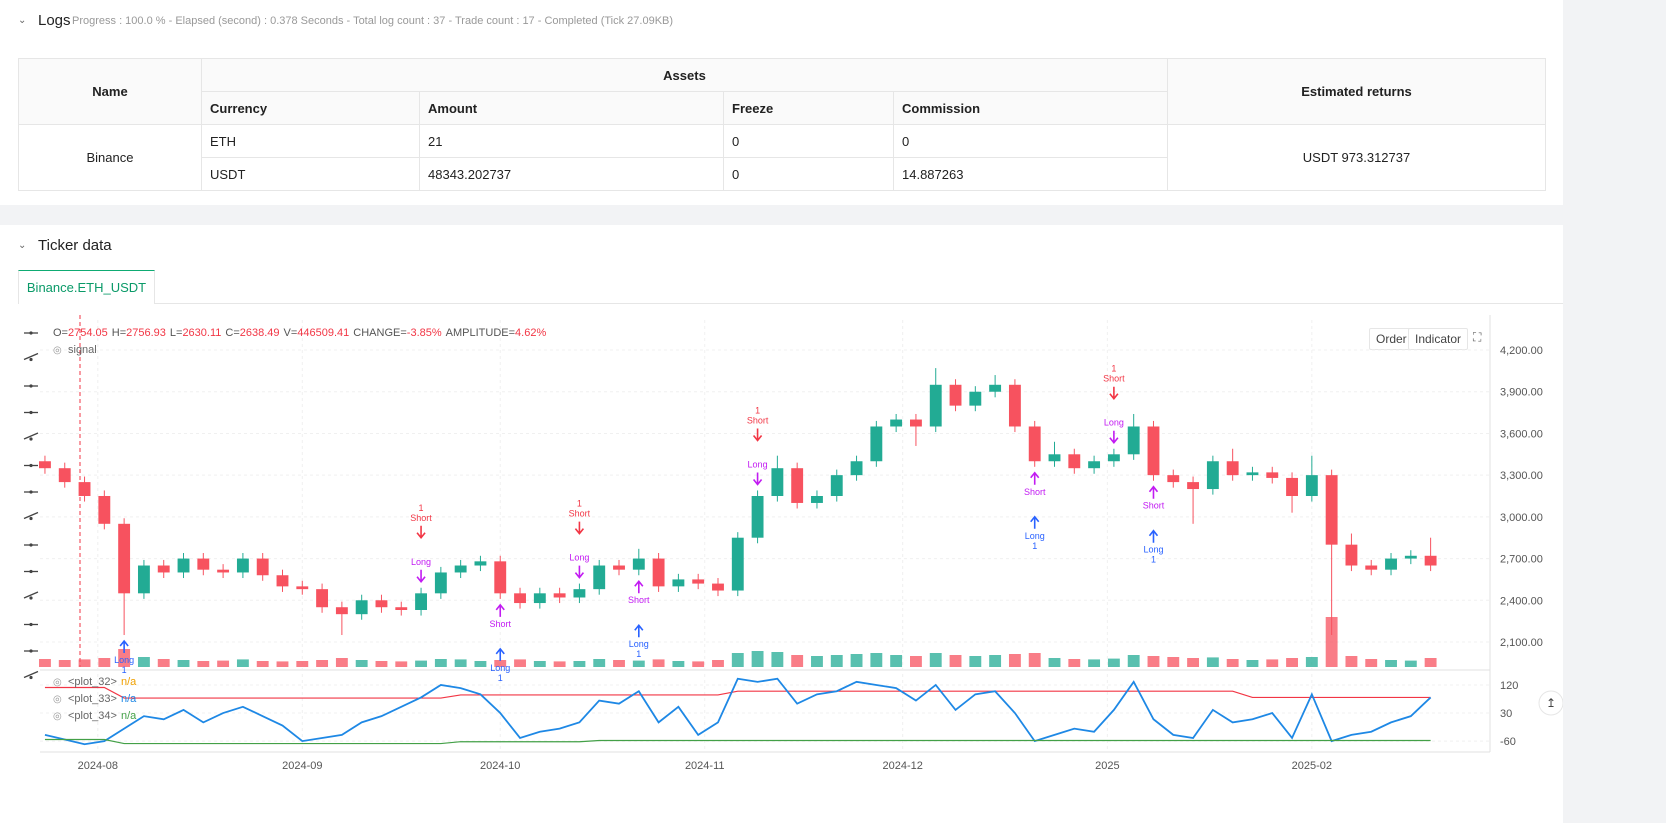 The width and height of the screenshot is (1666, 823). Describe the element at coordinates (1312, 766) in the screenshot. I see `x-tick-label: 2025-02` at that location.